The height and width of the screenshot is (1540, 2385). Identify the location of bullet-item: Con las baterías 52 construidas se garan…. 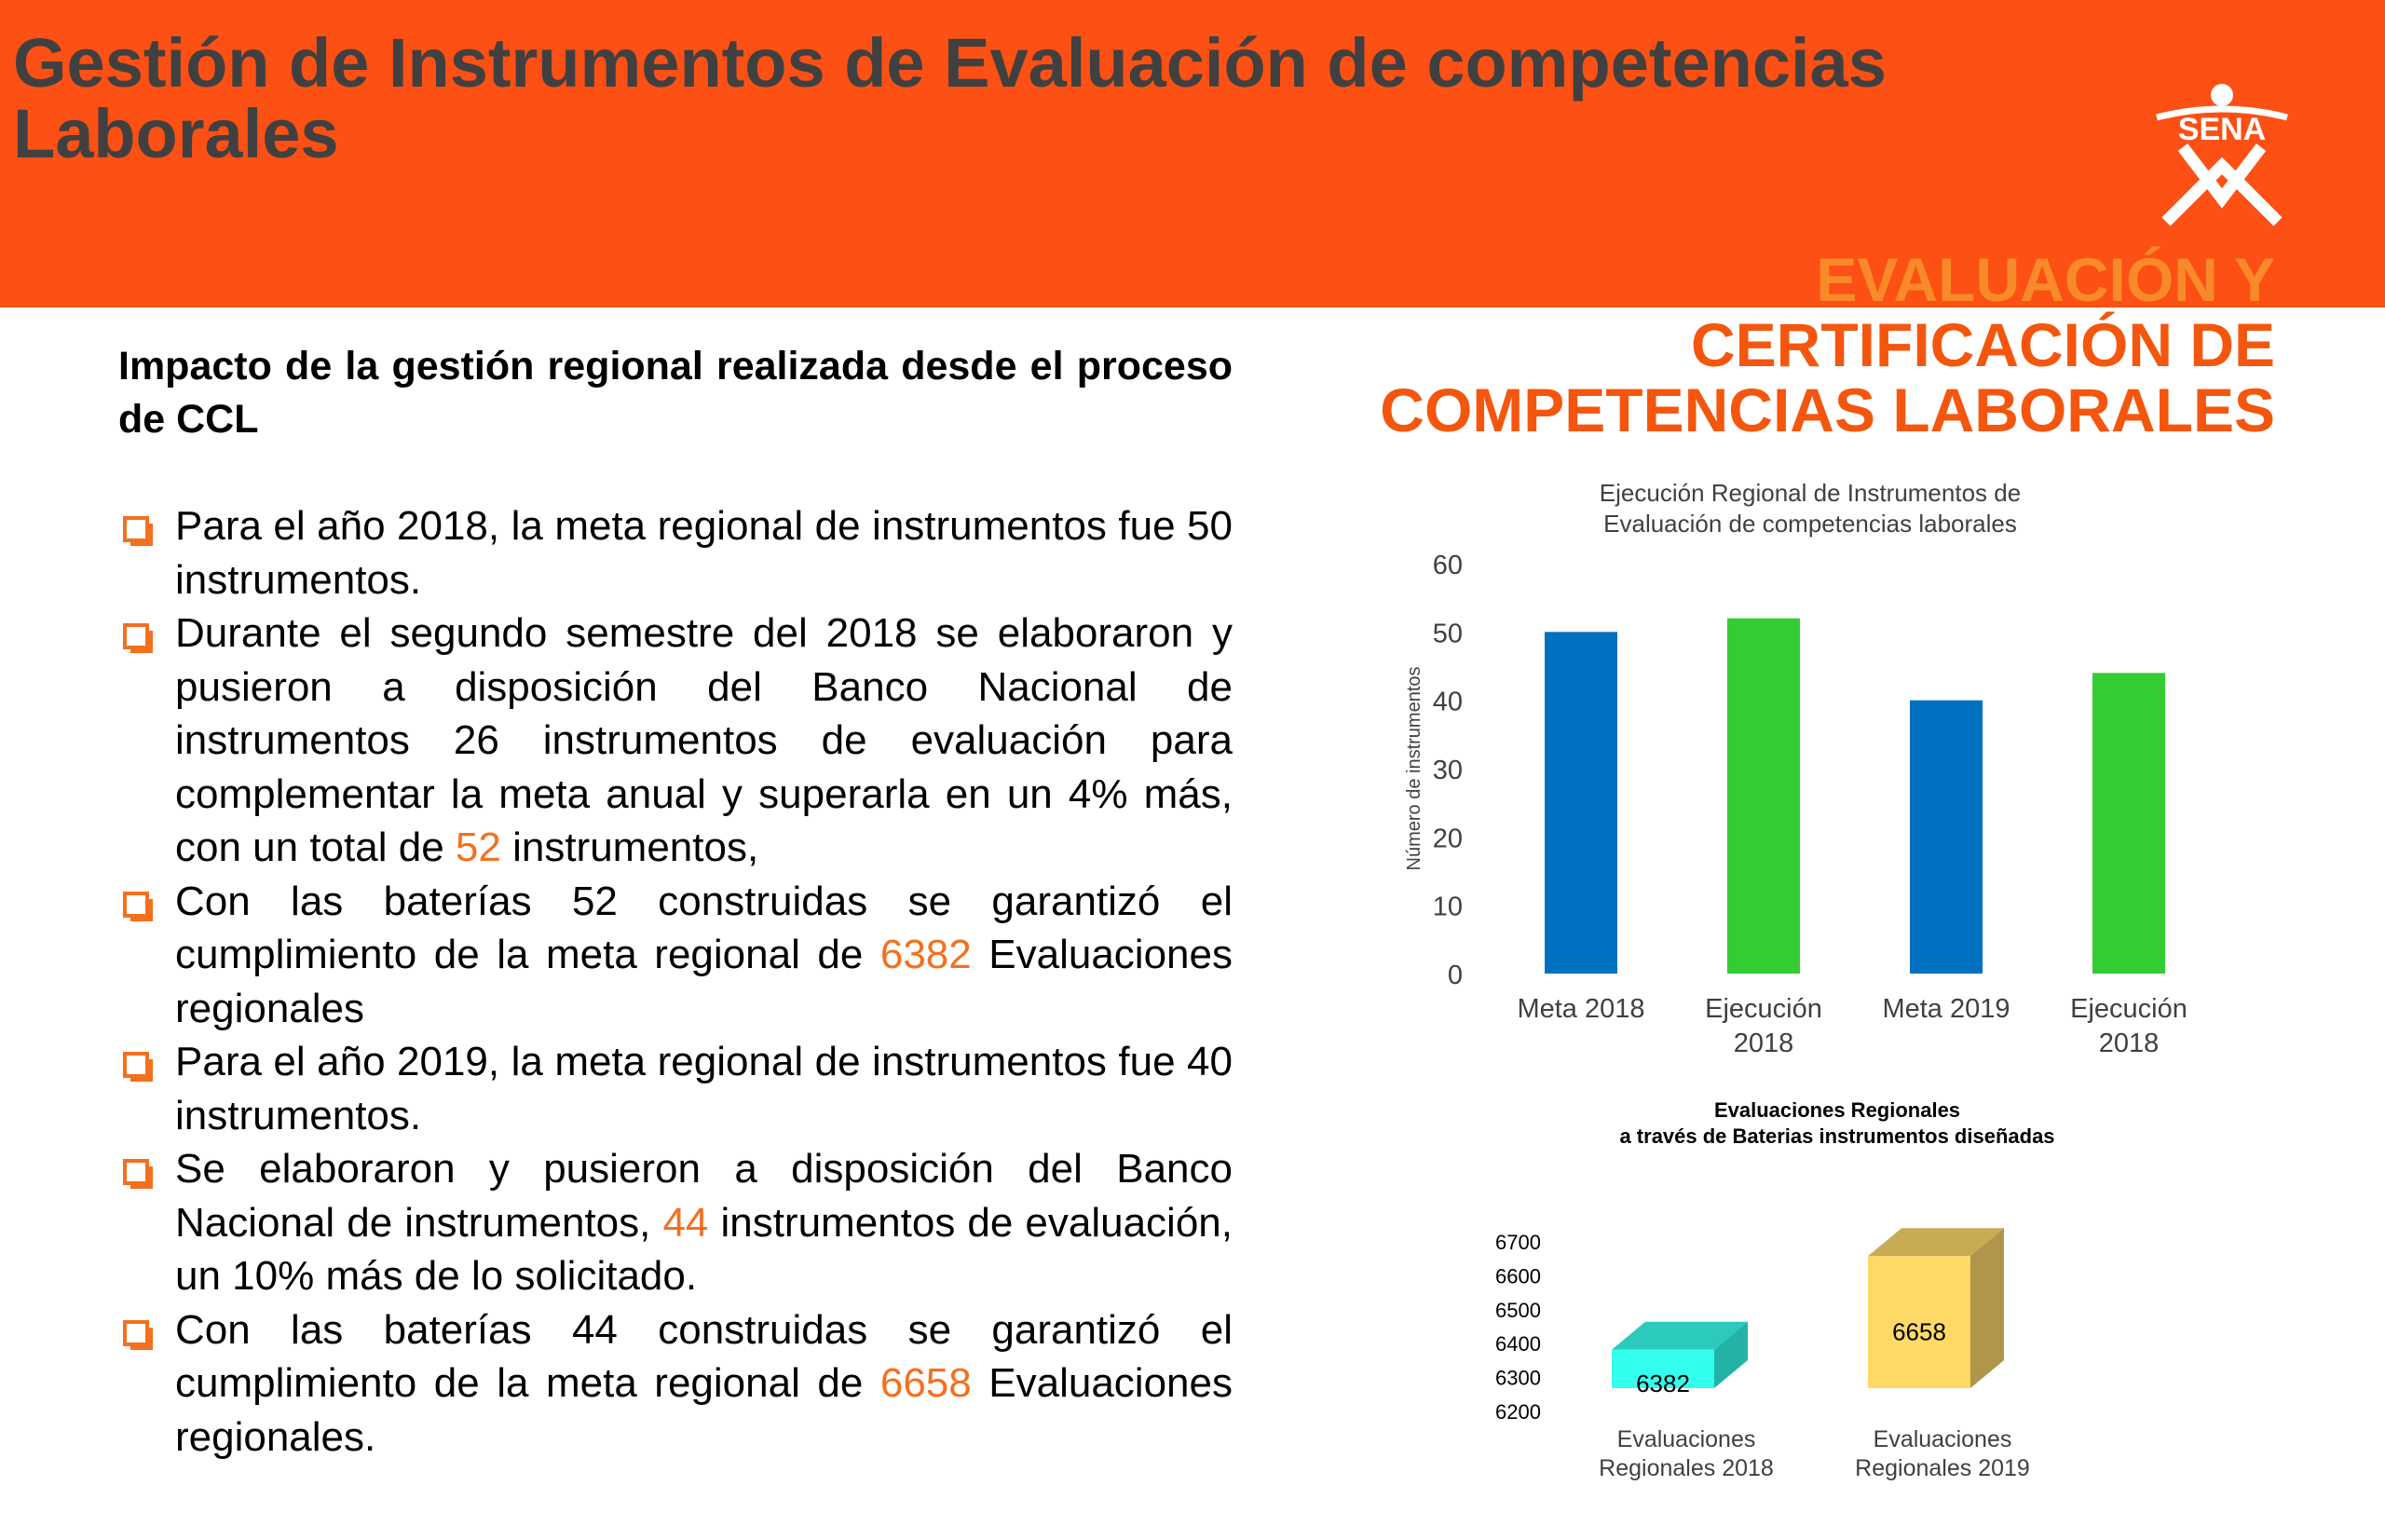
(675, 955).